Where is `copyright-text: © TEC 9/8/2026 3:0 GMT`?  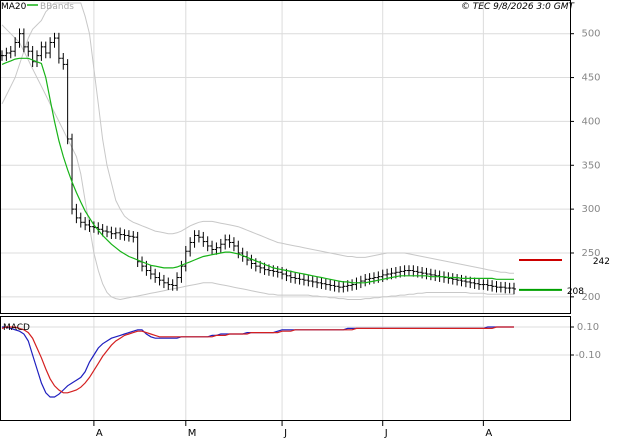 copyright-text: © TEC 9/8/2026 3:0 GMT is located at coordinates (518, 7).